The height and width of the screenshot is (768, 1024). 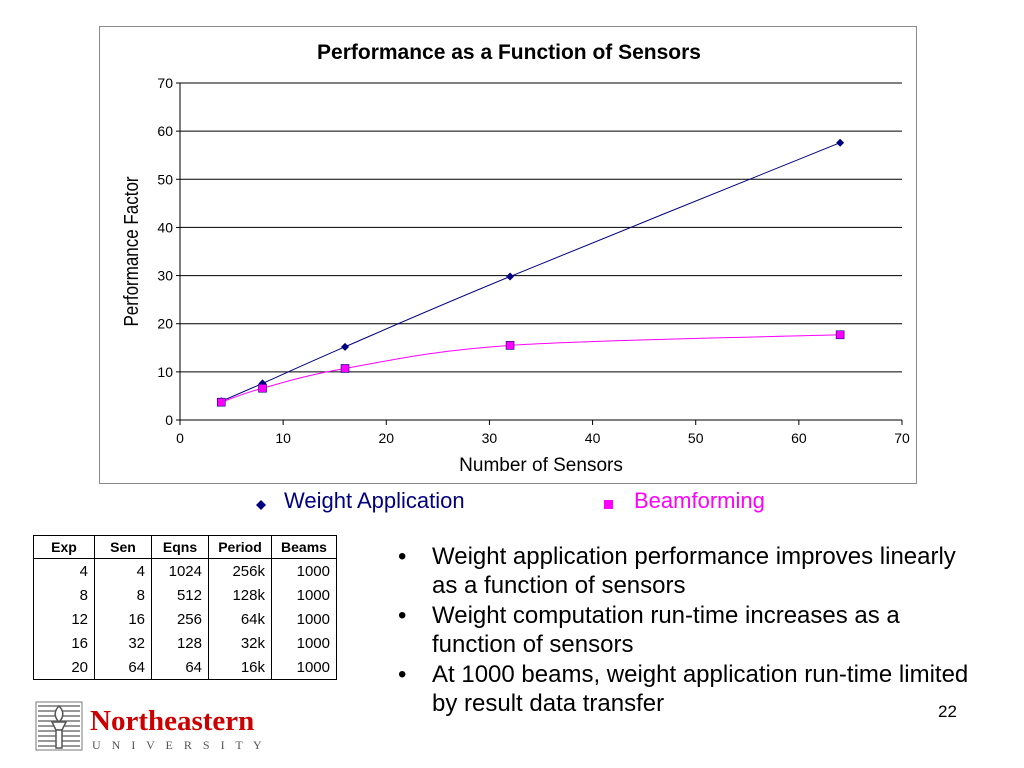 What do you see at coordinates (123, 643) in the screenshot?
I see `cell-sen: 32` at bounding box center [123, 643].